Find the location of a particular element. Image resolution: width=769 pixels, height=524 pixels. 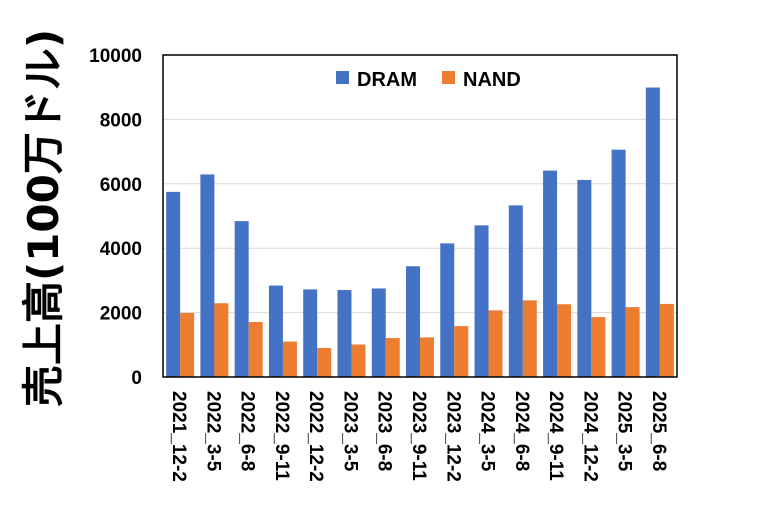

x-tick-label: 2022_12-2 is located at coordinates (315, 436).